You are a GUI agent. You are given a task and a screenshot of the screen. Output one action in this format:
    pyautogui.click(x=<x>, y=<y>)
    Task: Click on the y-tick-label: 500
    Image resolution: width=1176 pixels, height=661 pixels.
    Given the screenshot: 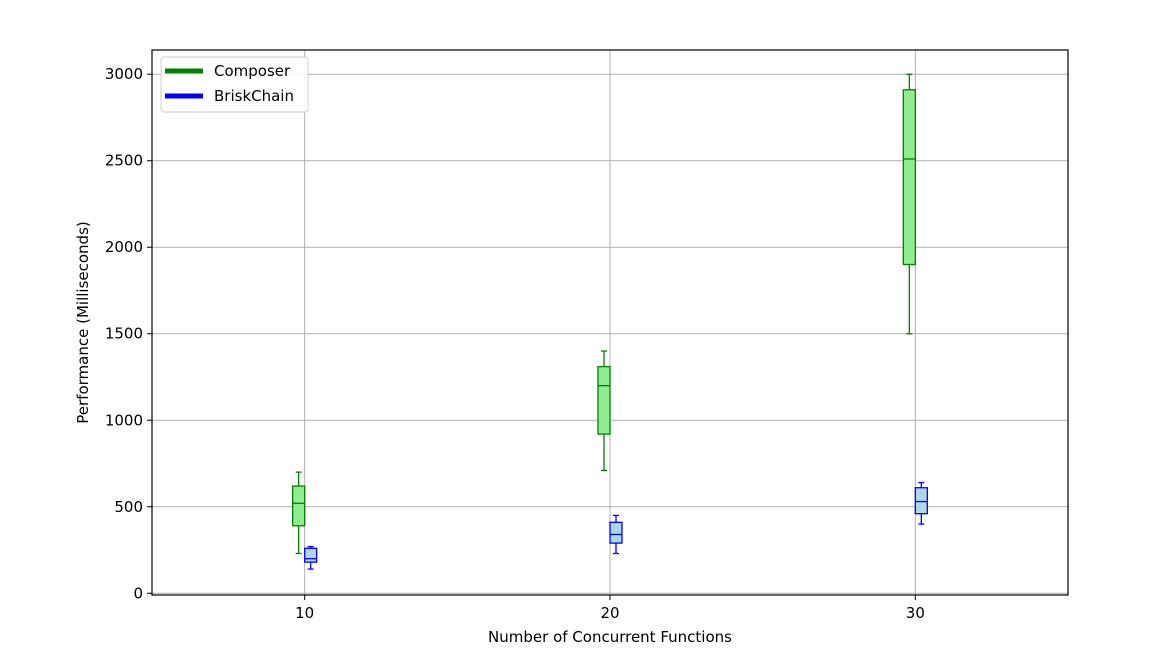 What is the action you would take?
    pyautogui.click(x=128, y=507)
    